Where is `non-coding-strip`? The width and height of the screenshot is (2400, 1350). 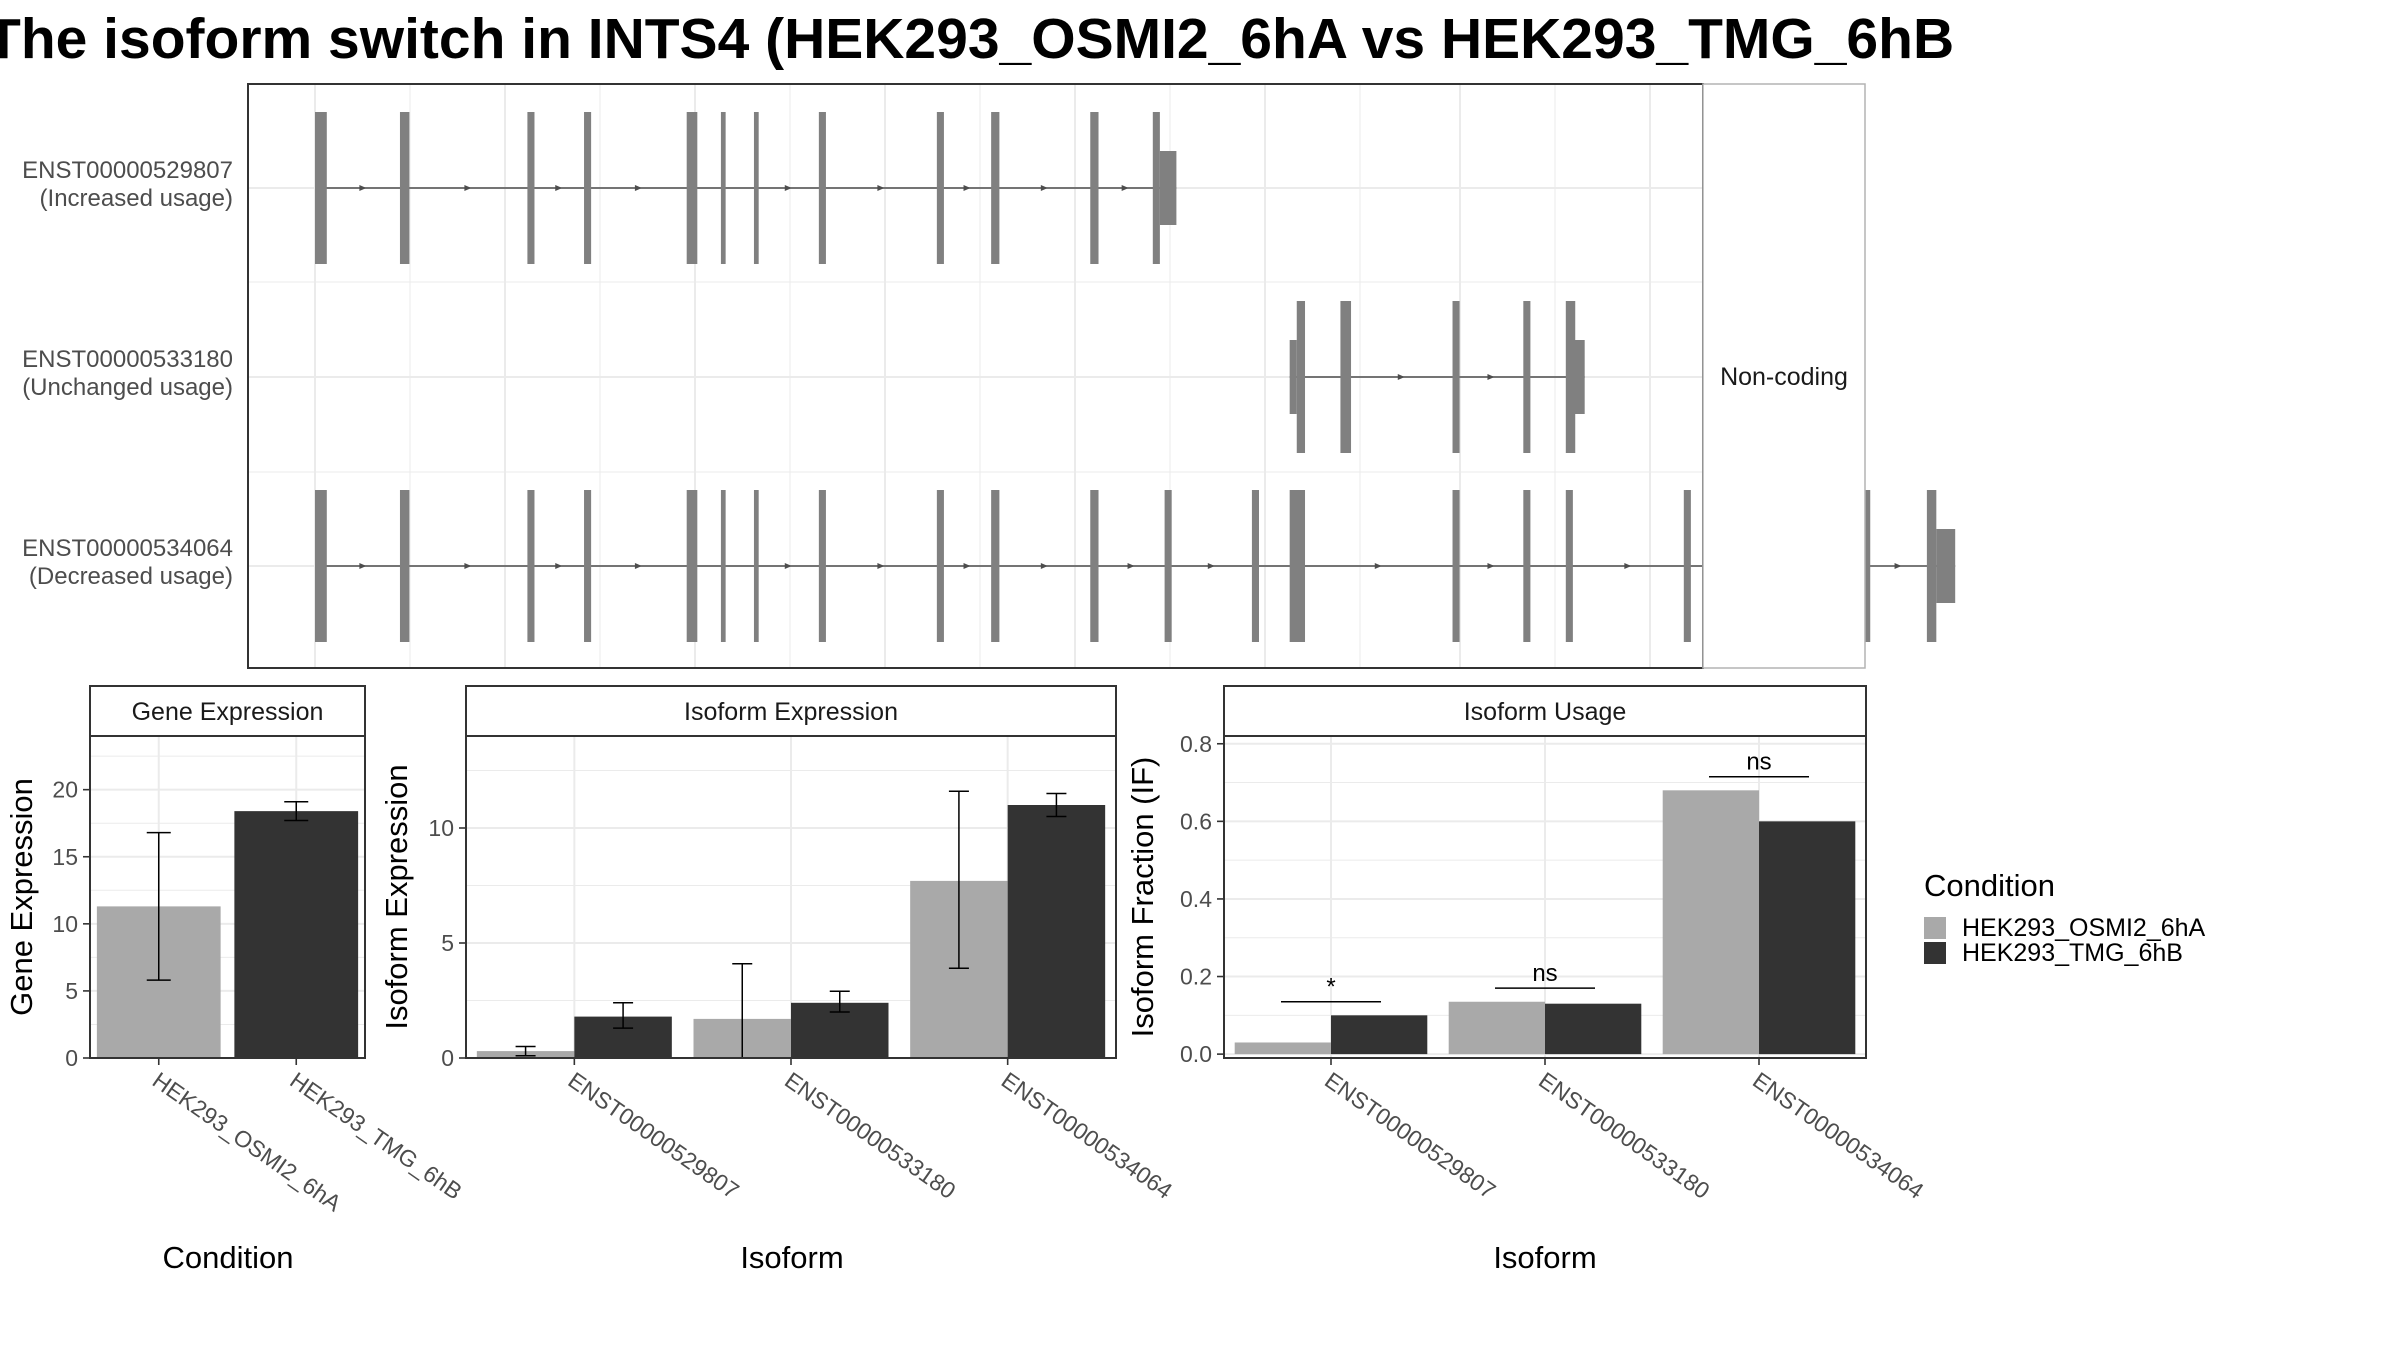 non-coding-strip is located at coordinates (1784, 376).